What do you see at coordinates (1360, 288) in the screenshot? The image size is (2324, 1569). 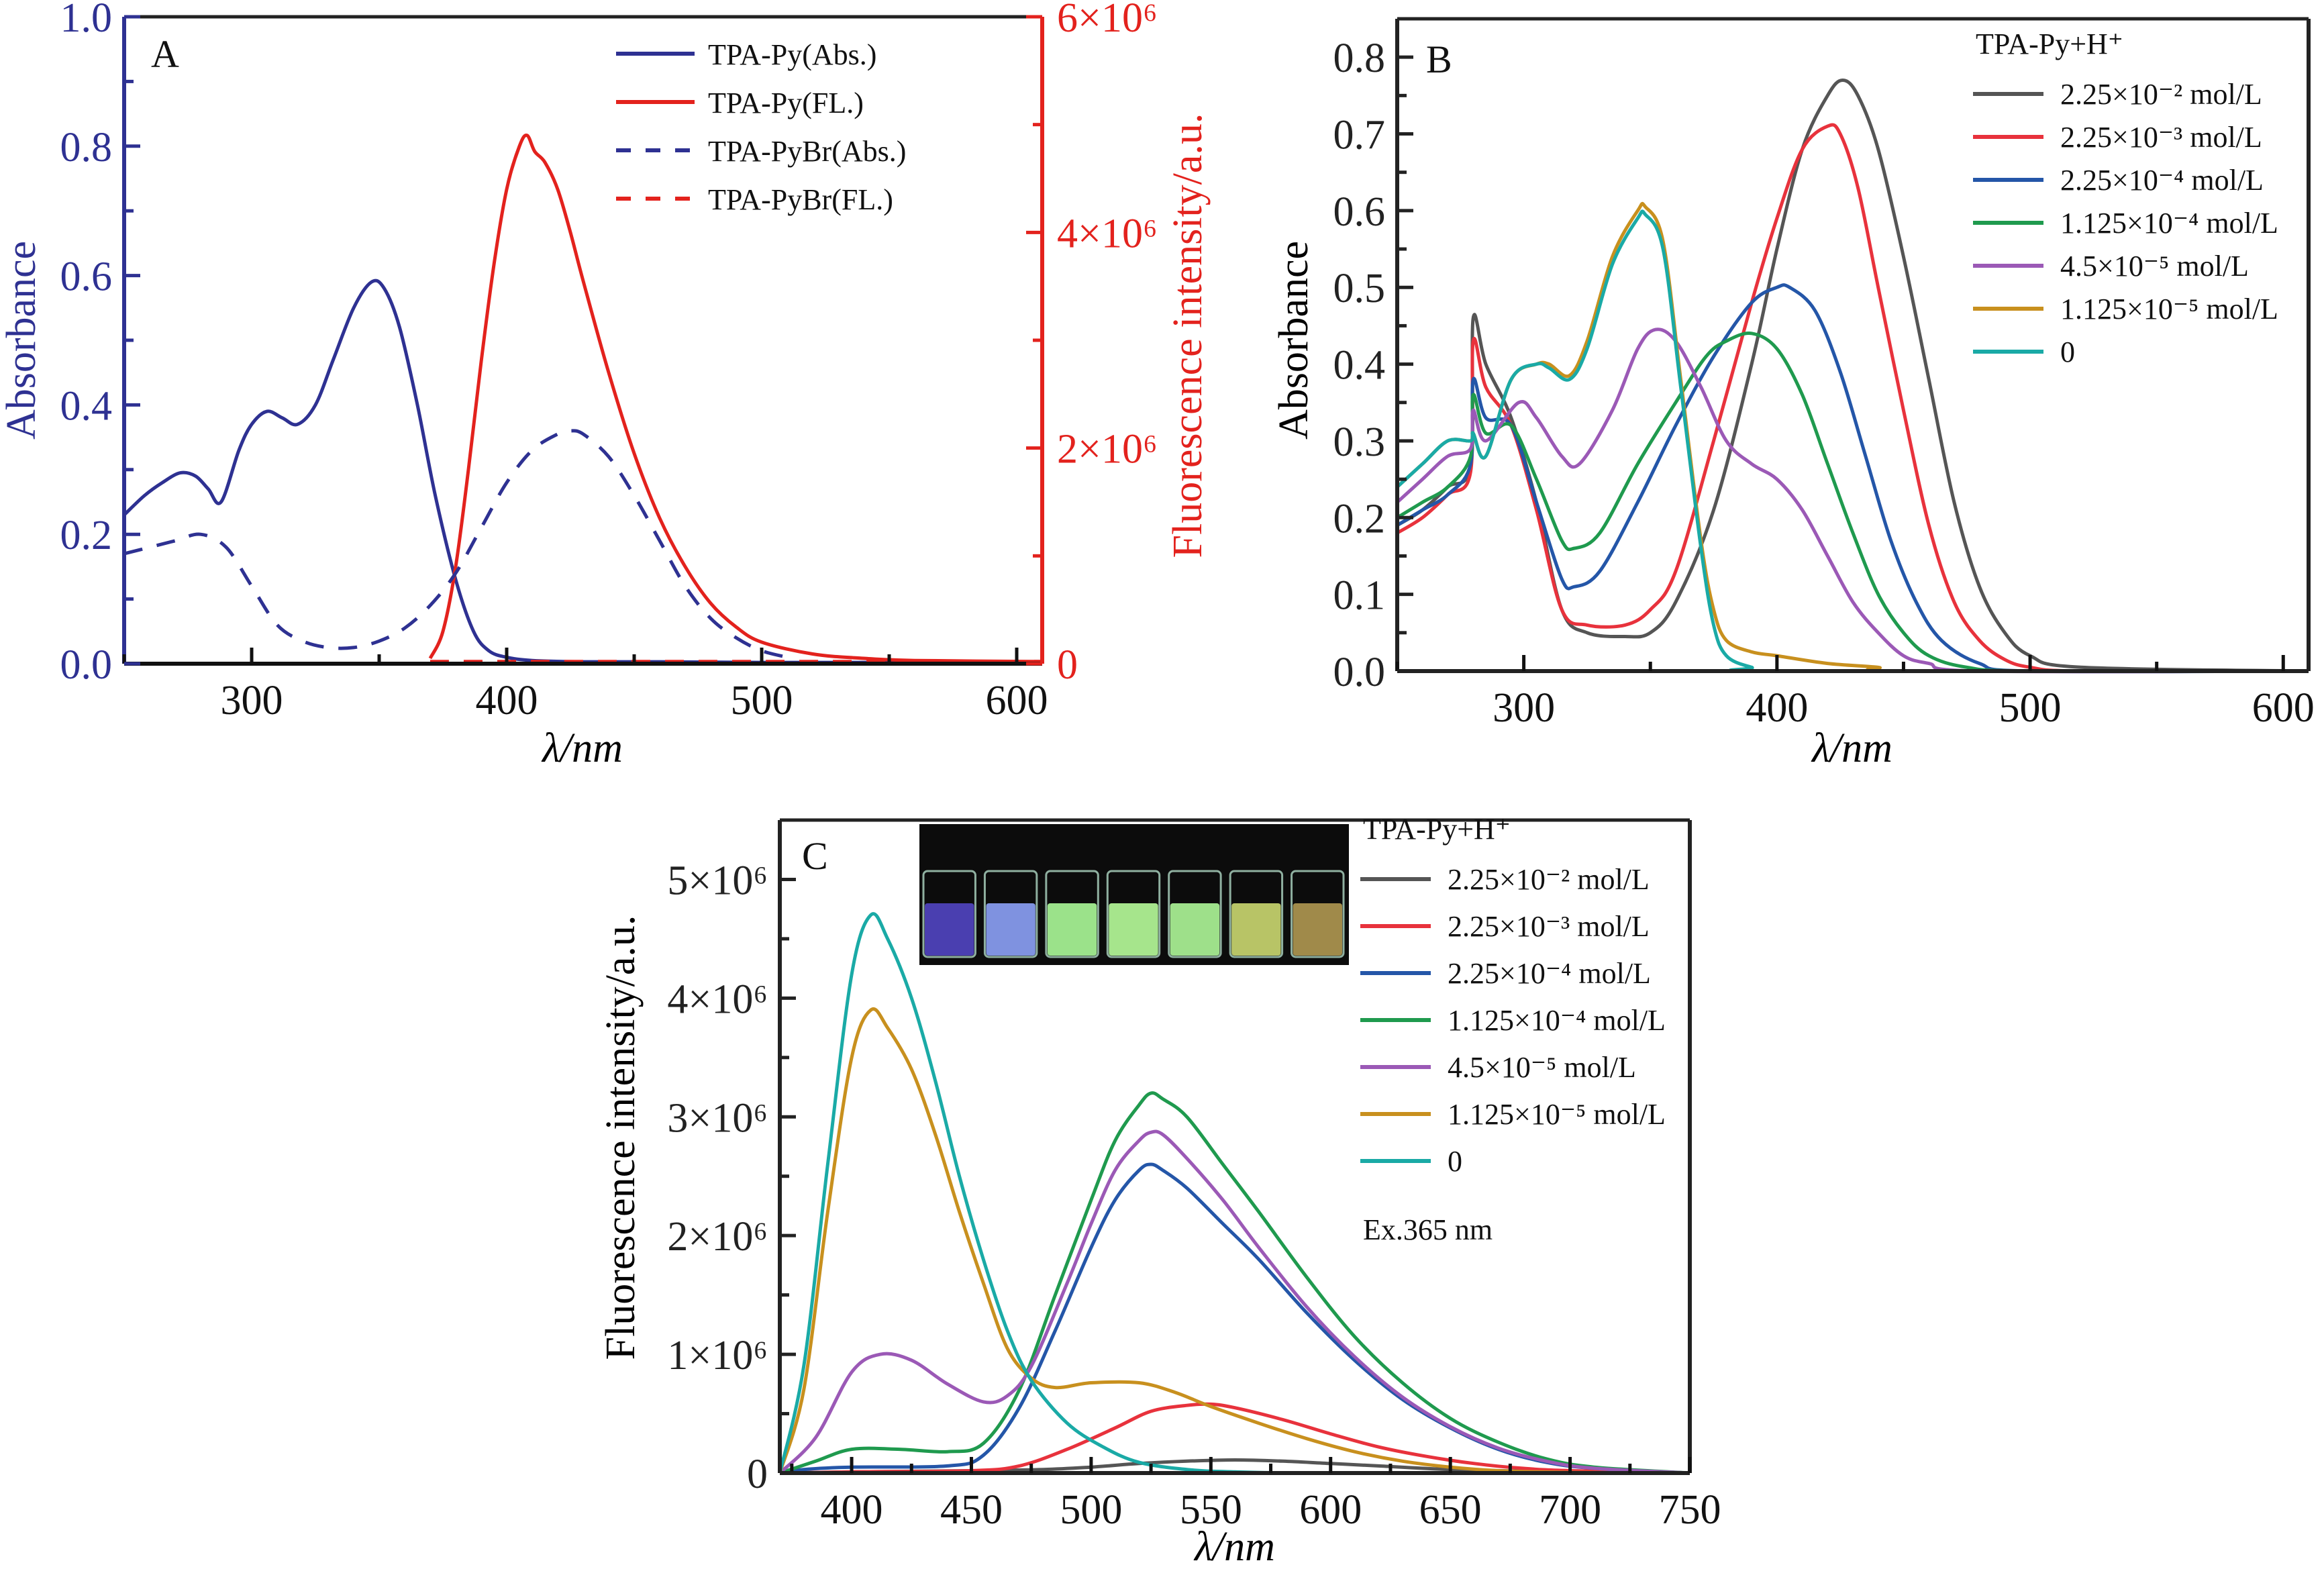 I see `y-tick-label: 0.5` at bounding box center [1360, 288].